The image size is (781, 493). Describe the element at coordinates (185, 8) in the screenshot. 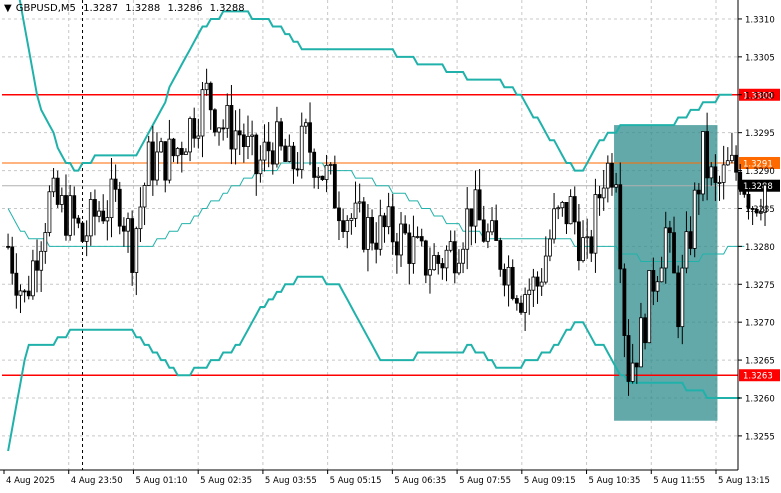

I see `low-price: 1.3286` at that location.